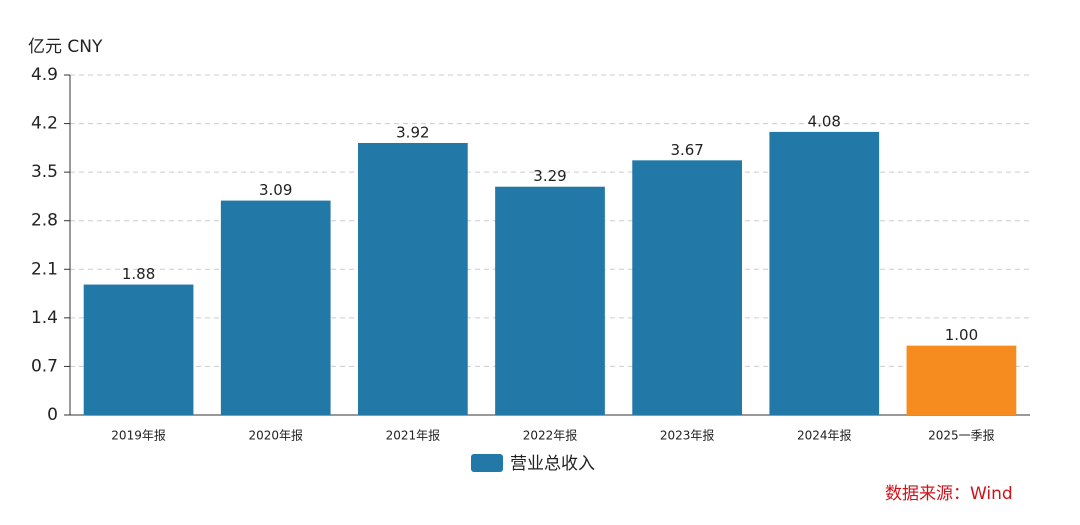  I want to click on x-tick-label: 2021年报, so click(413, 435).